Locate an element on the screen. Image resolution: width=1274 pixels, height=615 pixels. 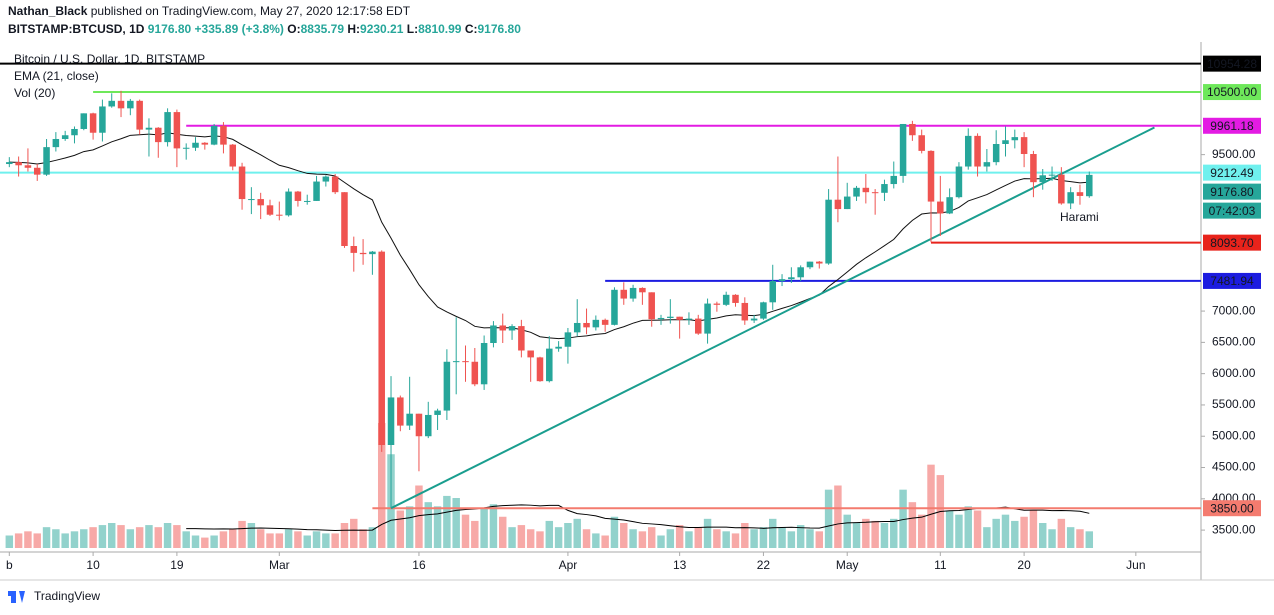
x-tick-label: May is located at coordinates (847, 565).